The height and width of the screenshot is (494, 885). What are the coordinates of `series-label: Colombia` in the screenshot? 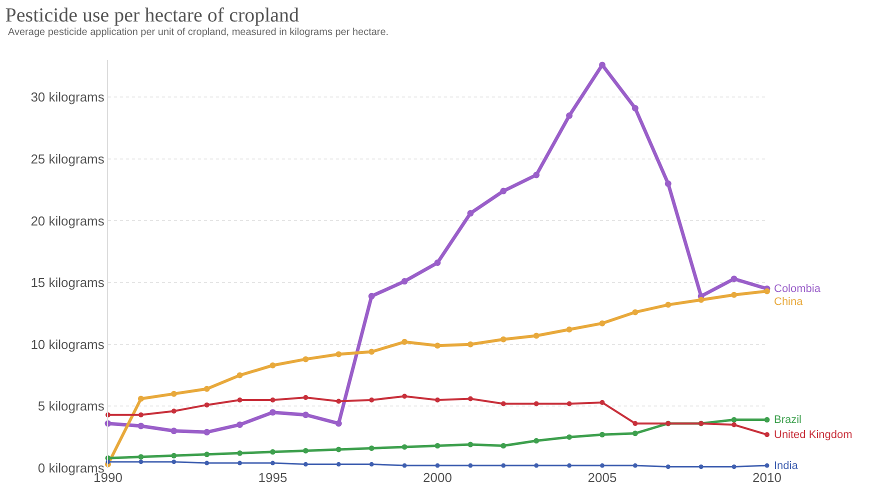 It's located at (798, 289).